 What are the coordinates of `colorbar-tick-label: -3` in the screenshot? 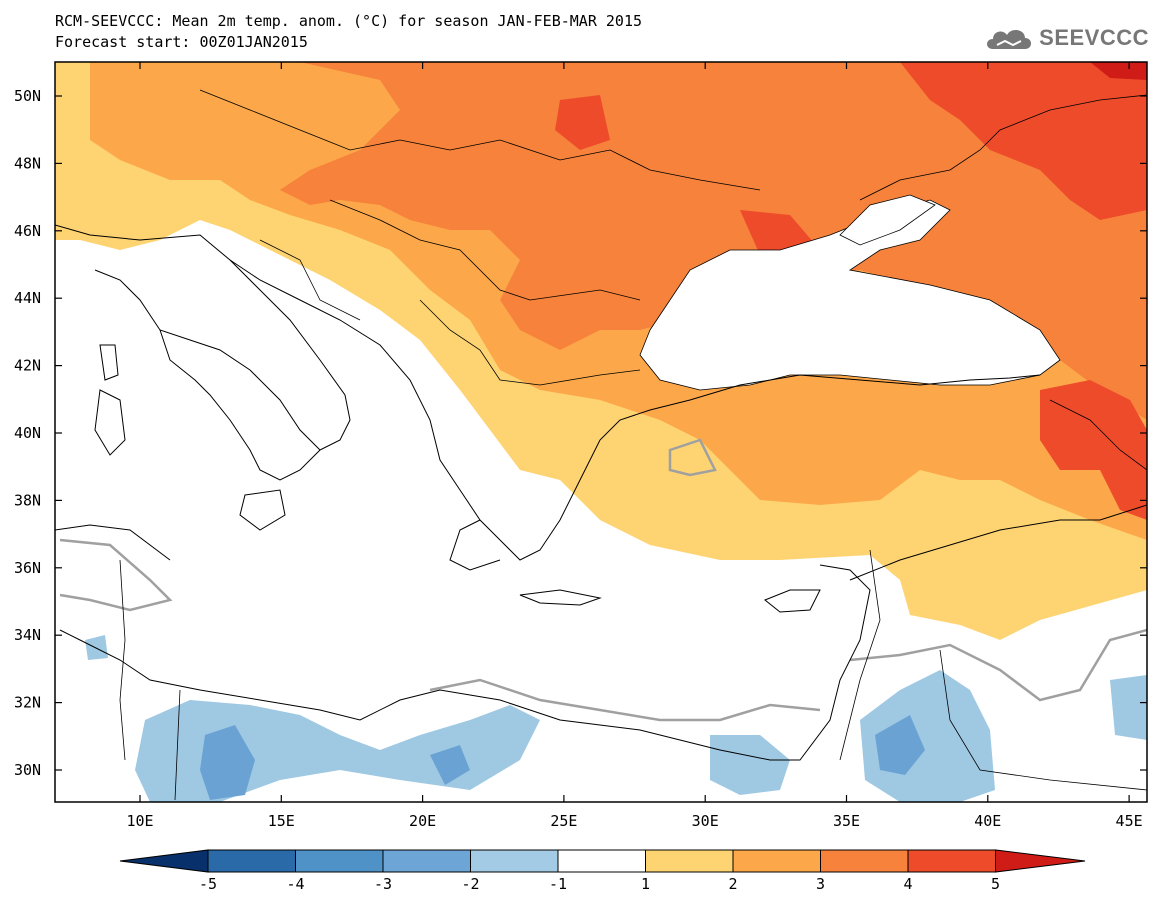 It's located at (383, 884).